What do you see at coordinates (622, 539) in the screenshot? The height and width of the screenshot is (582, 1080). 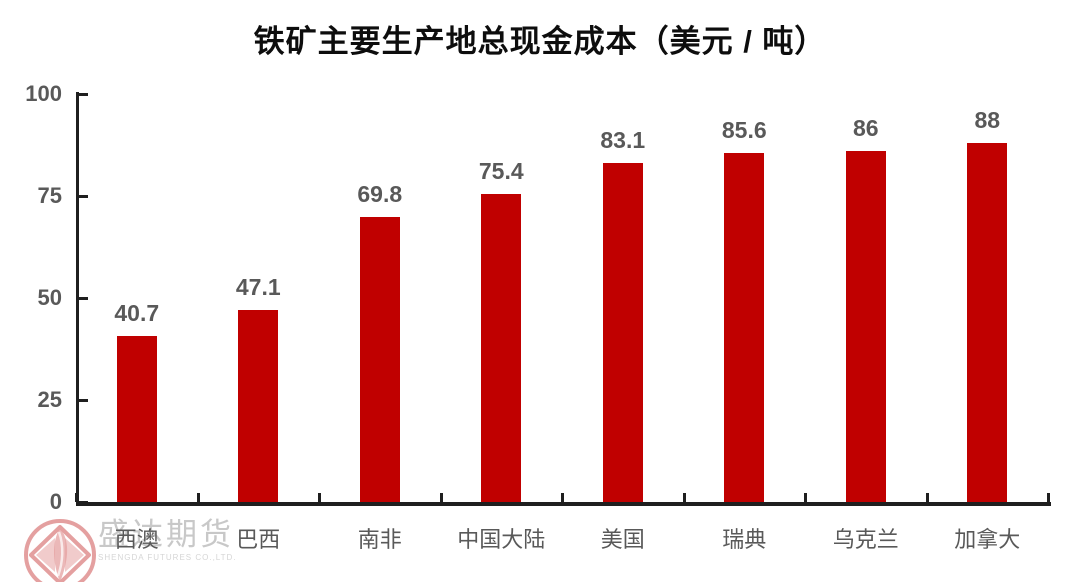 I see `x-axis-label: 美国` at bounding box center [622, 539].